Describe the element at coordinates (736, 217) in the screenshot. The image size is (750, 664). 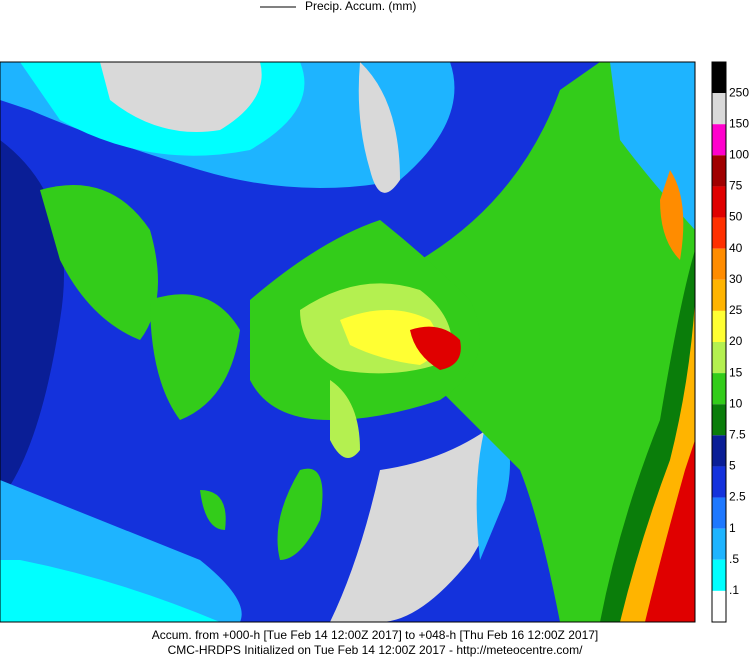
I see `colorbar-label: 50` at that location.